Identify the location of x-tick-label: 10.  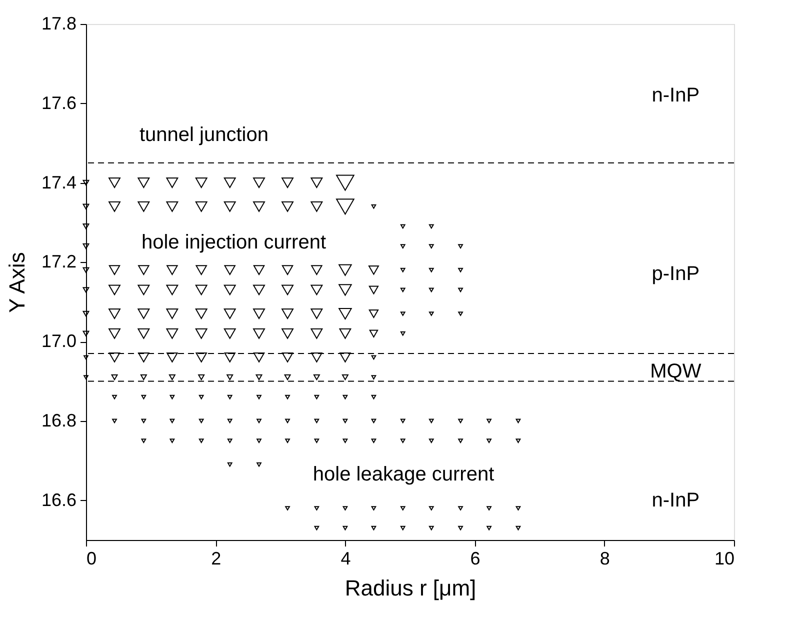
(724, 558).